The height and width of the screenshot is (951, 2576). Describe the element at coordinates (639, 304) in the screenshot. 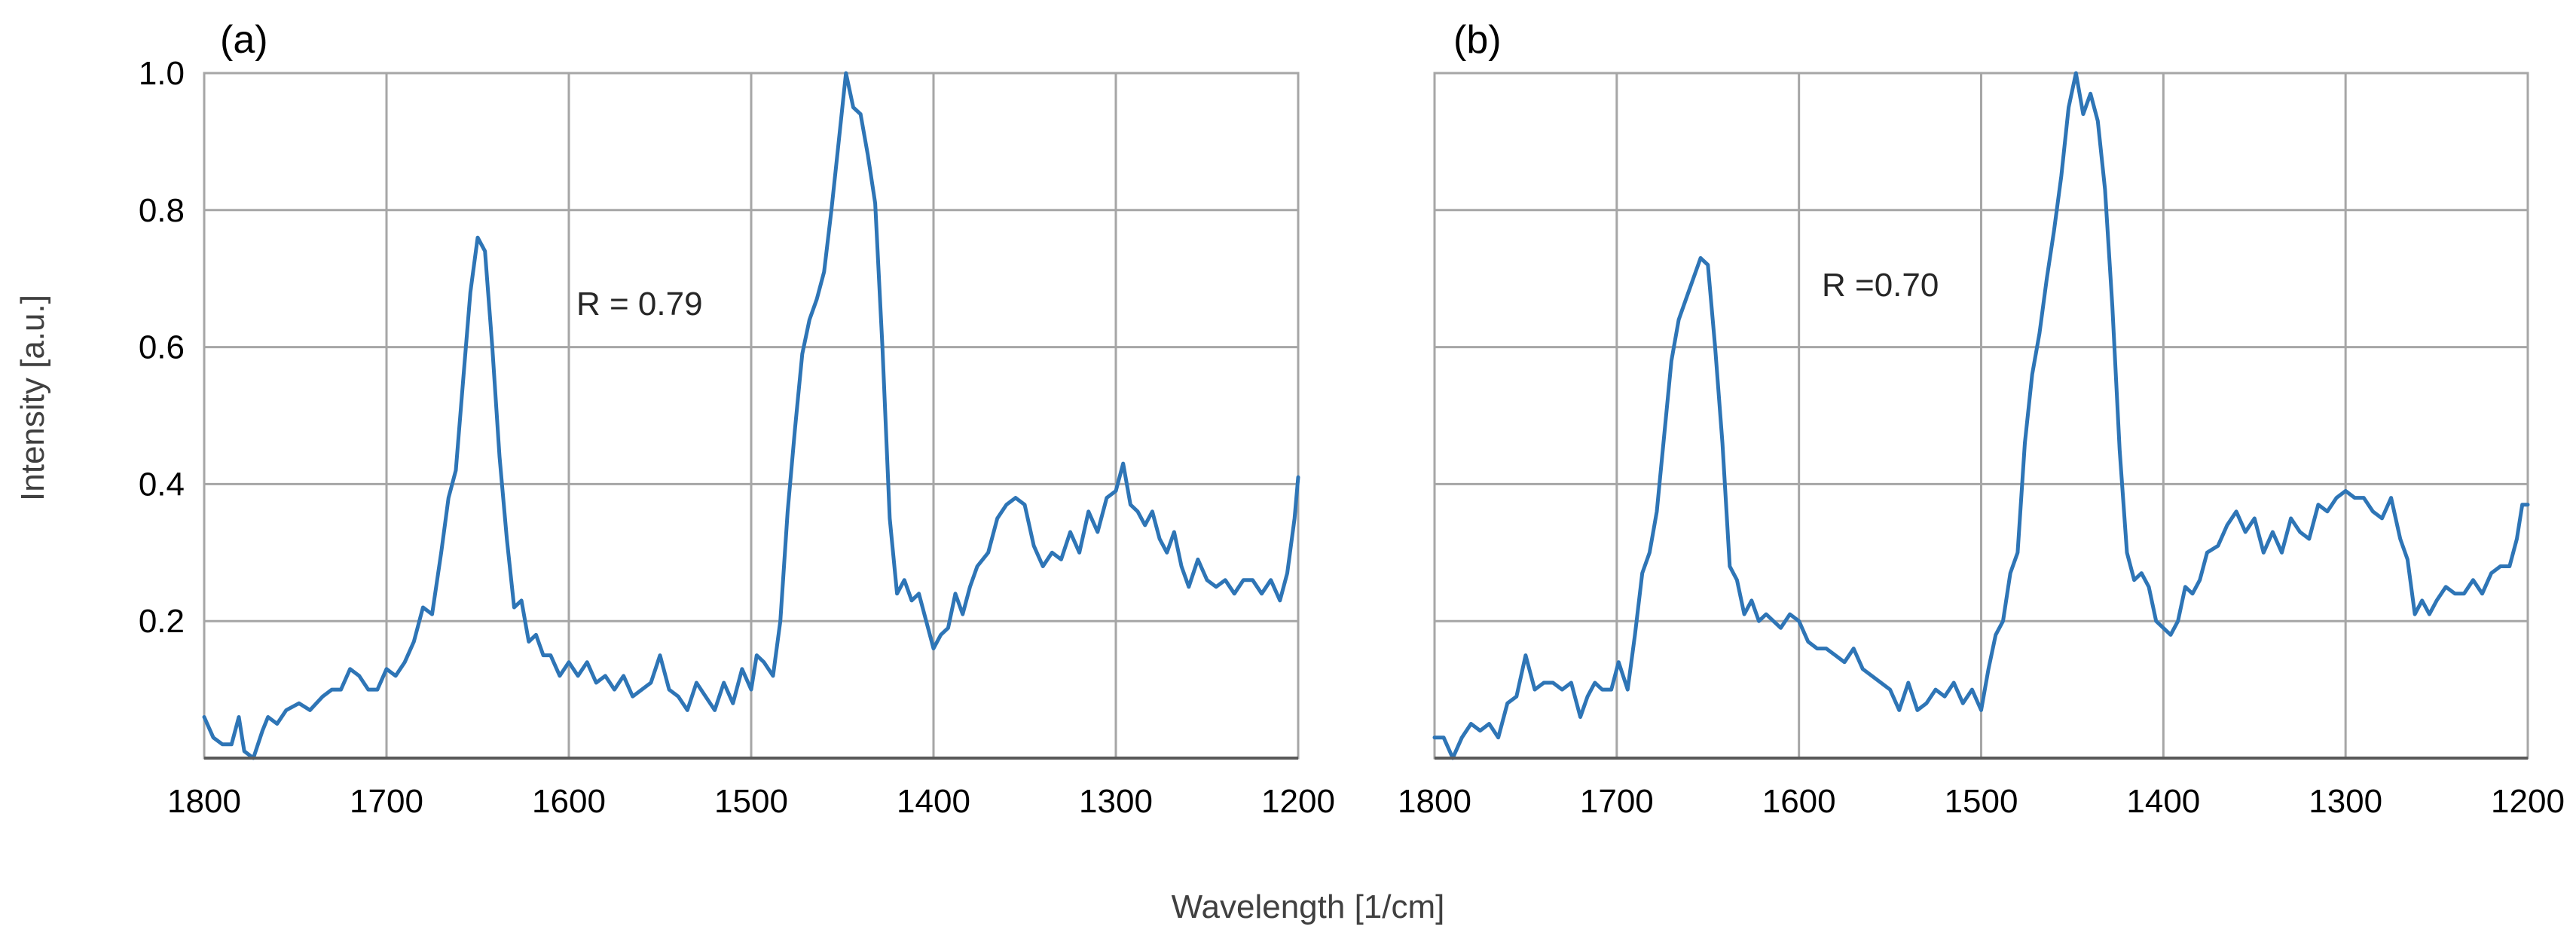

I see `correlation-annotation: R = 0.79` at that location.